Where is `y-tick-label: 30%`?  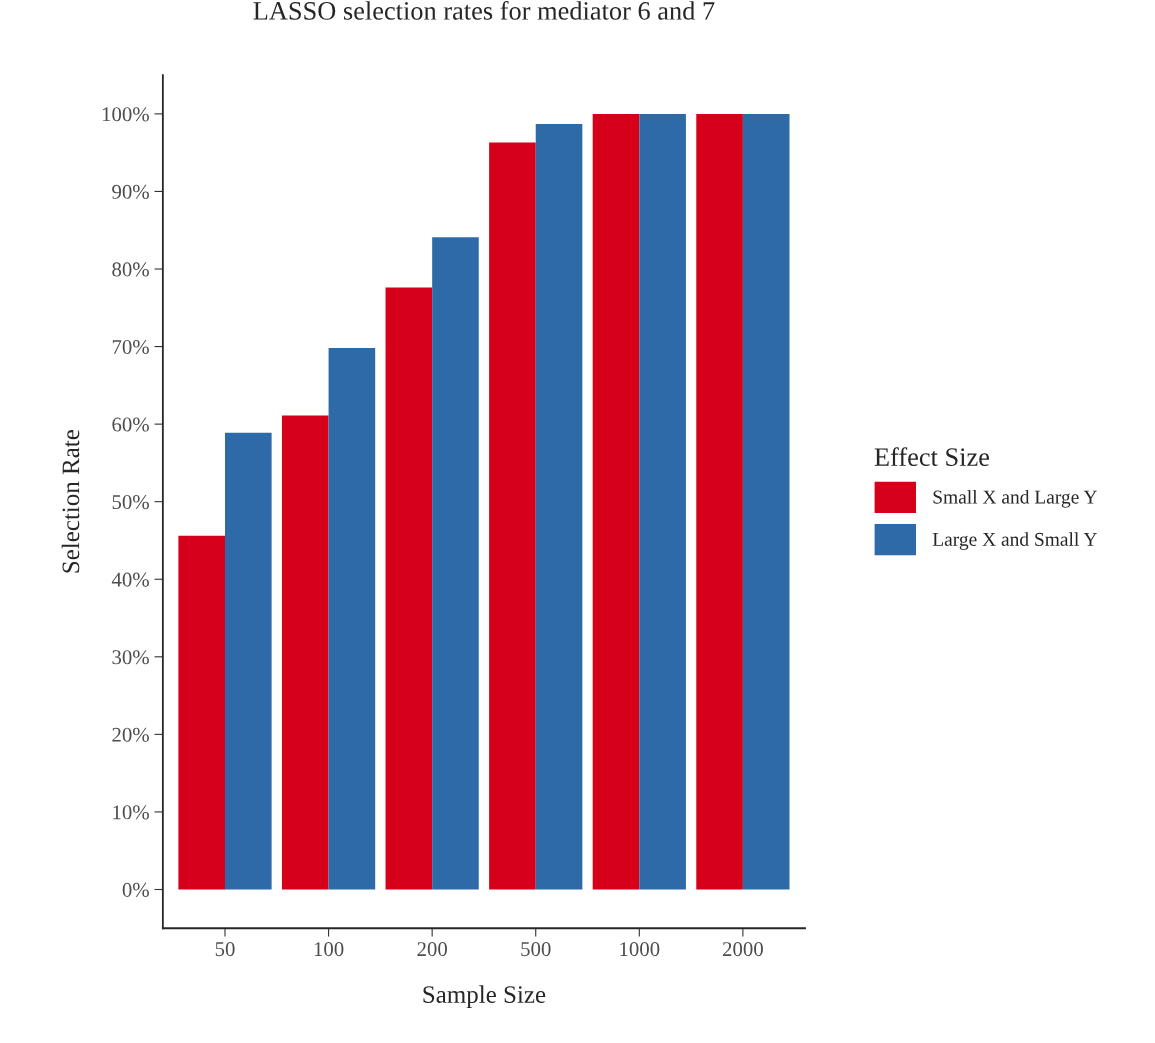
y-tick-label: 30% is located at coordinates (130, 657).